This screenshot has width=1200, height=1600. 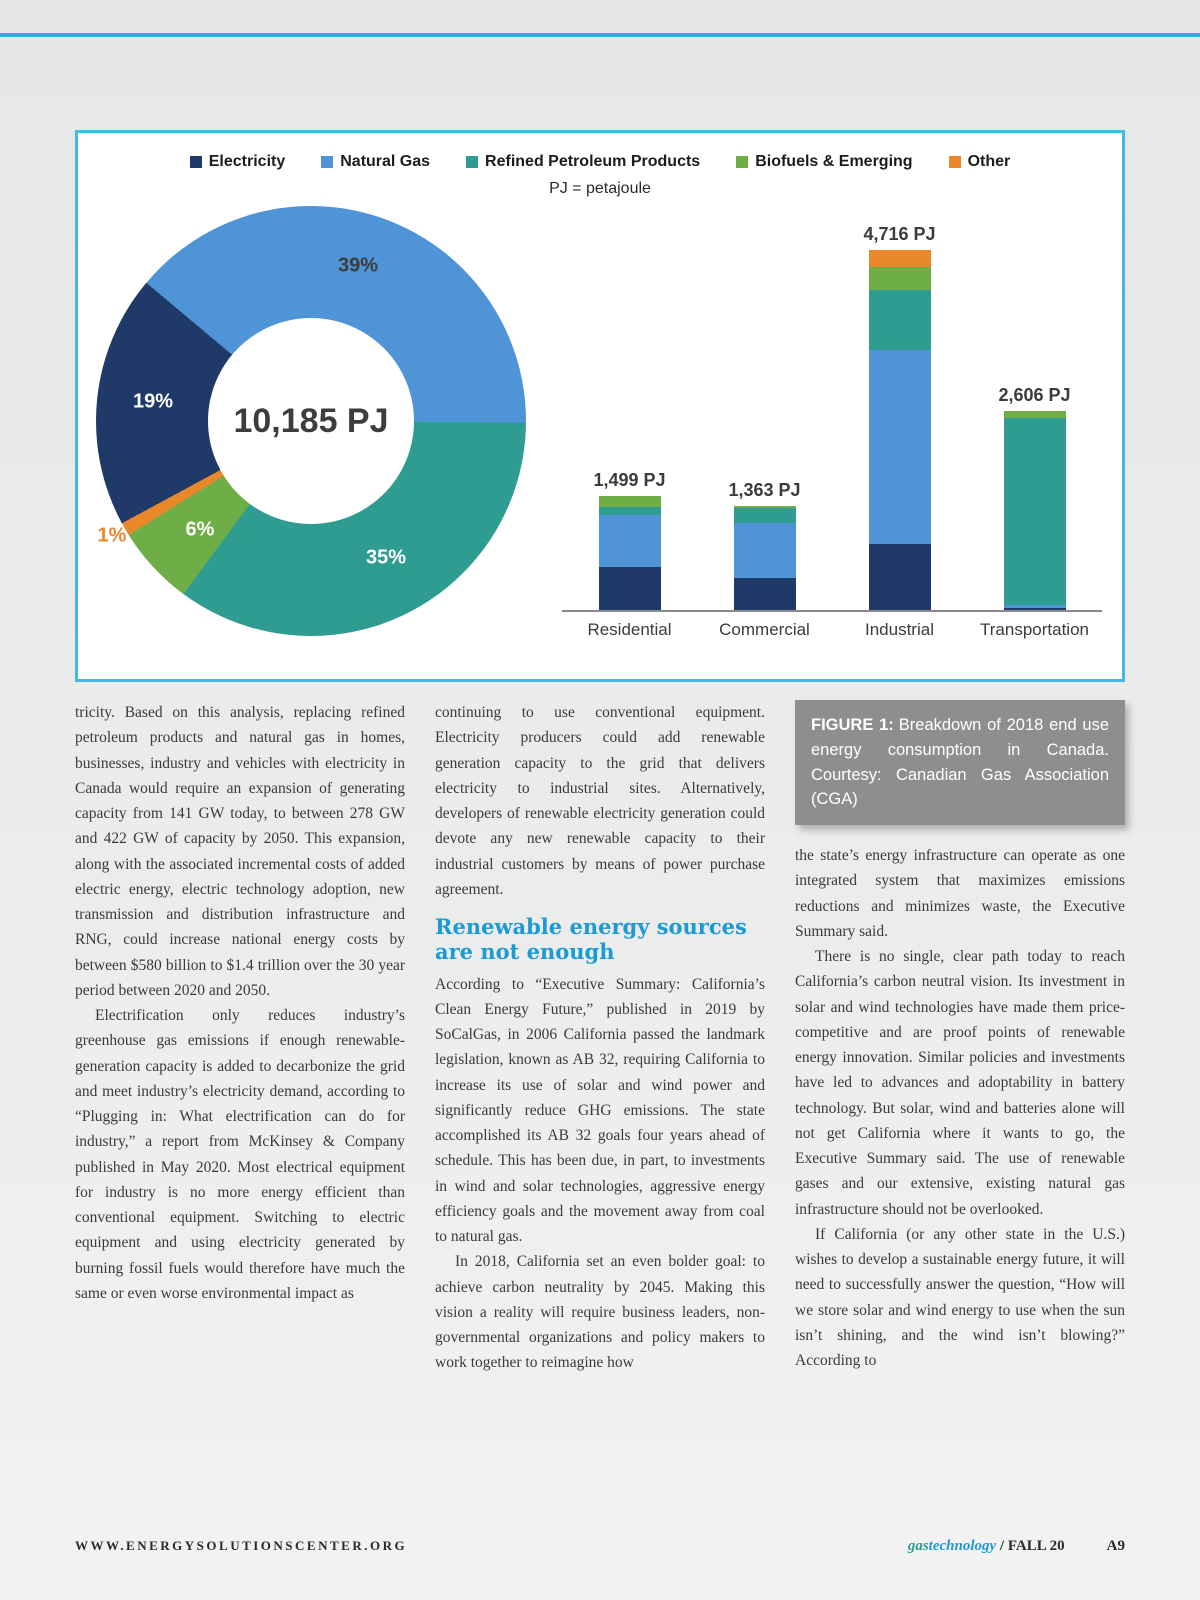 I want to click on bar-column: 1,499 PJ, so click(x=629, y=540).